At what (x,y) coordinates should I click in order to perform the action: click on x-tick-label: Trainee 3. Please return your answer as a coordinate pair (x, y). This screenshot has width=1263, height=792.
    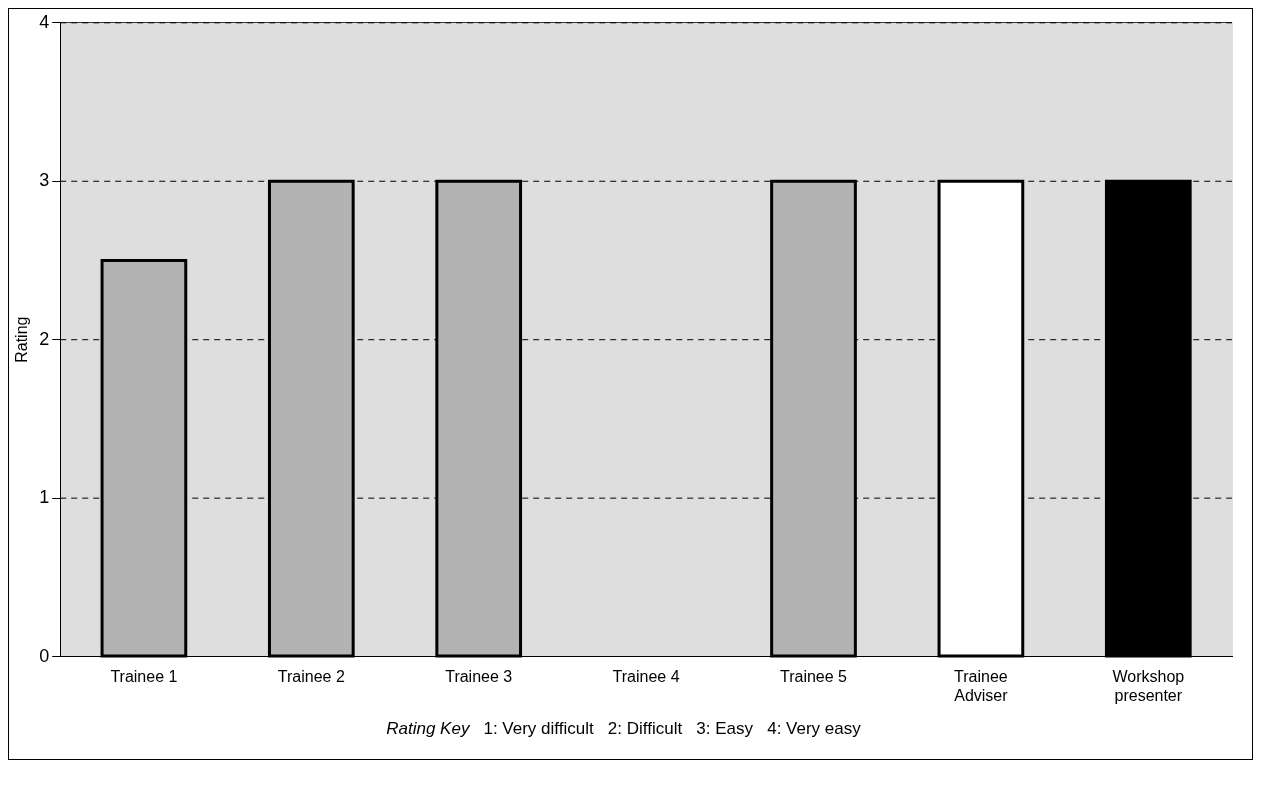
    Looking at the image, I should click on (479, 676).